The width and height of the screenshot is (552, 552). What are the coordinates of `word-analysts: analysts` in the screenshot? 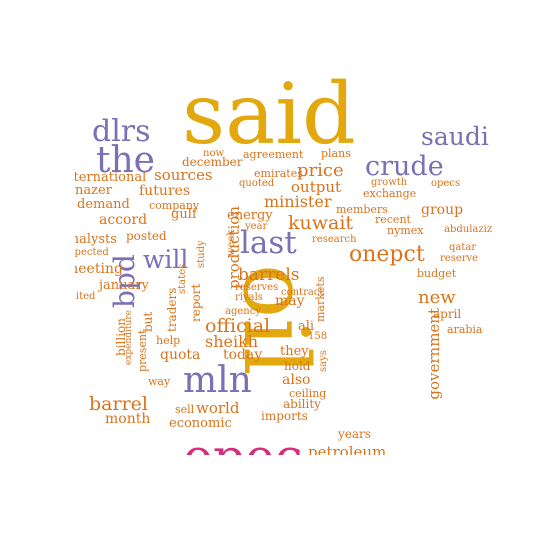 It's located at (96, 239).